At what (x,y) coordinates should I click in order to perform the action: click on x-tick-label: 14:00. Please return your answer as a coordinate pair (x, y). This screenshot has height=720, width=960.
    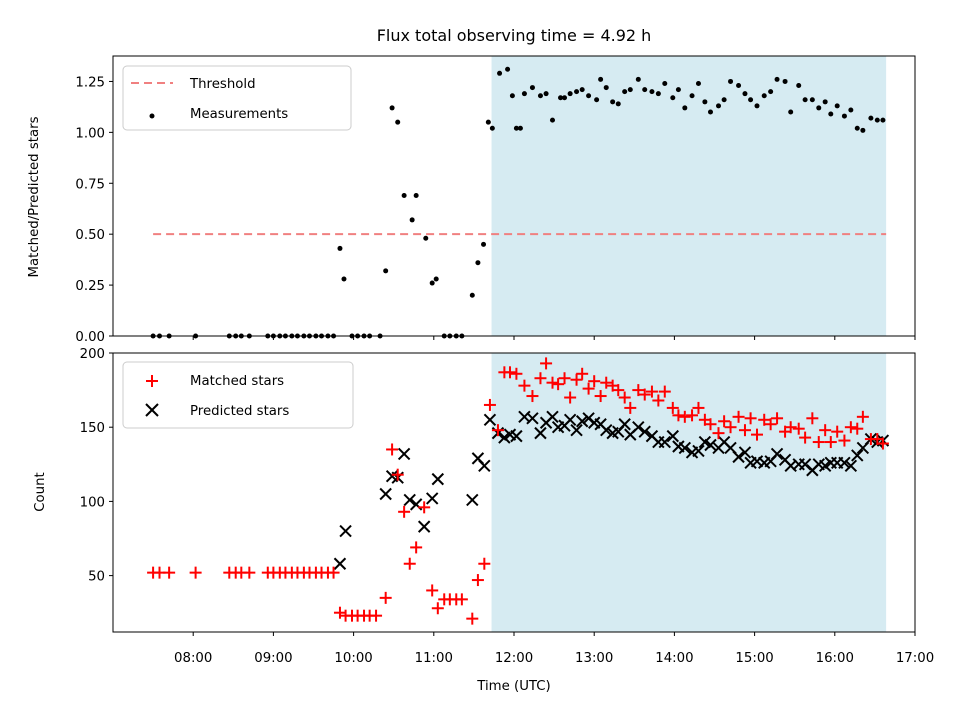
    Looking at the image, I should click on (674, 658).